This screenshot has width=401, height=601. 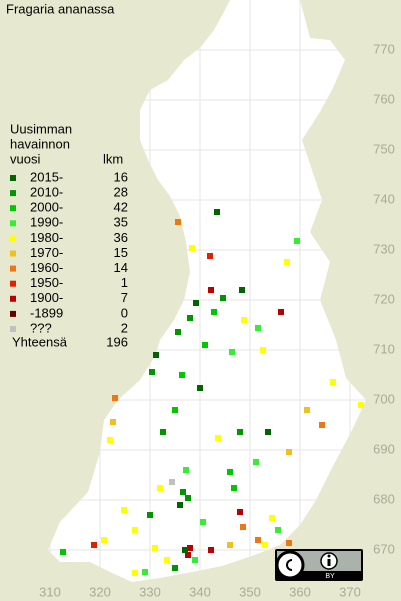 I want to click on total-count: 196, so click(x=117, y=341).